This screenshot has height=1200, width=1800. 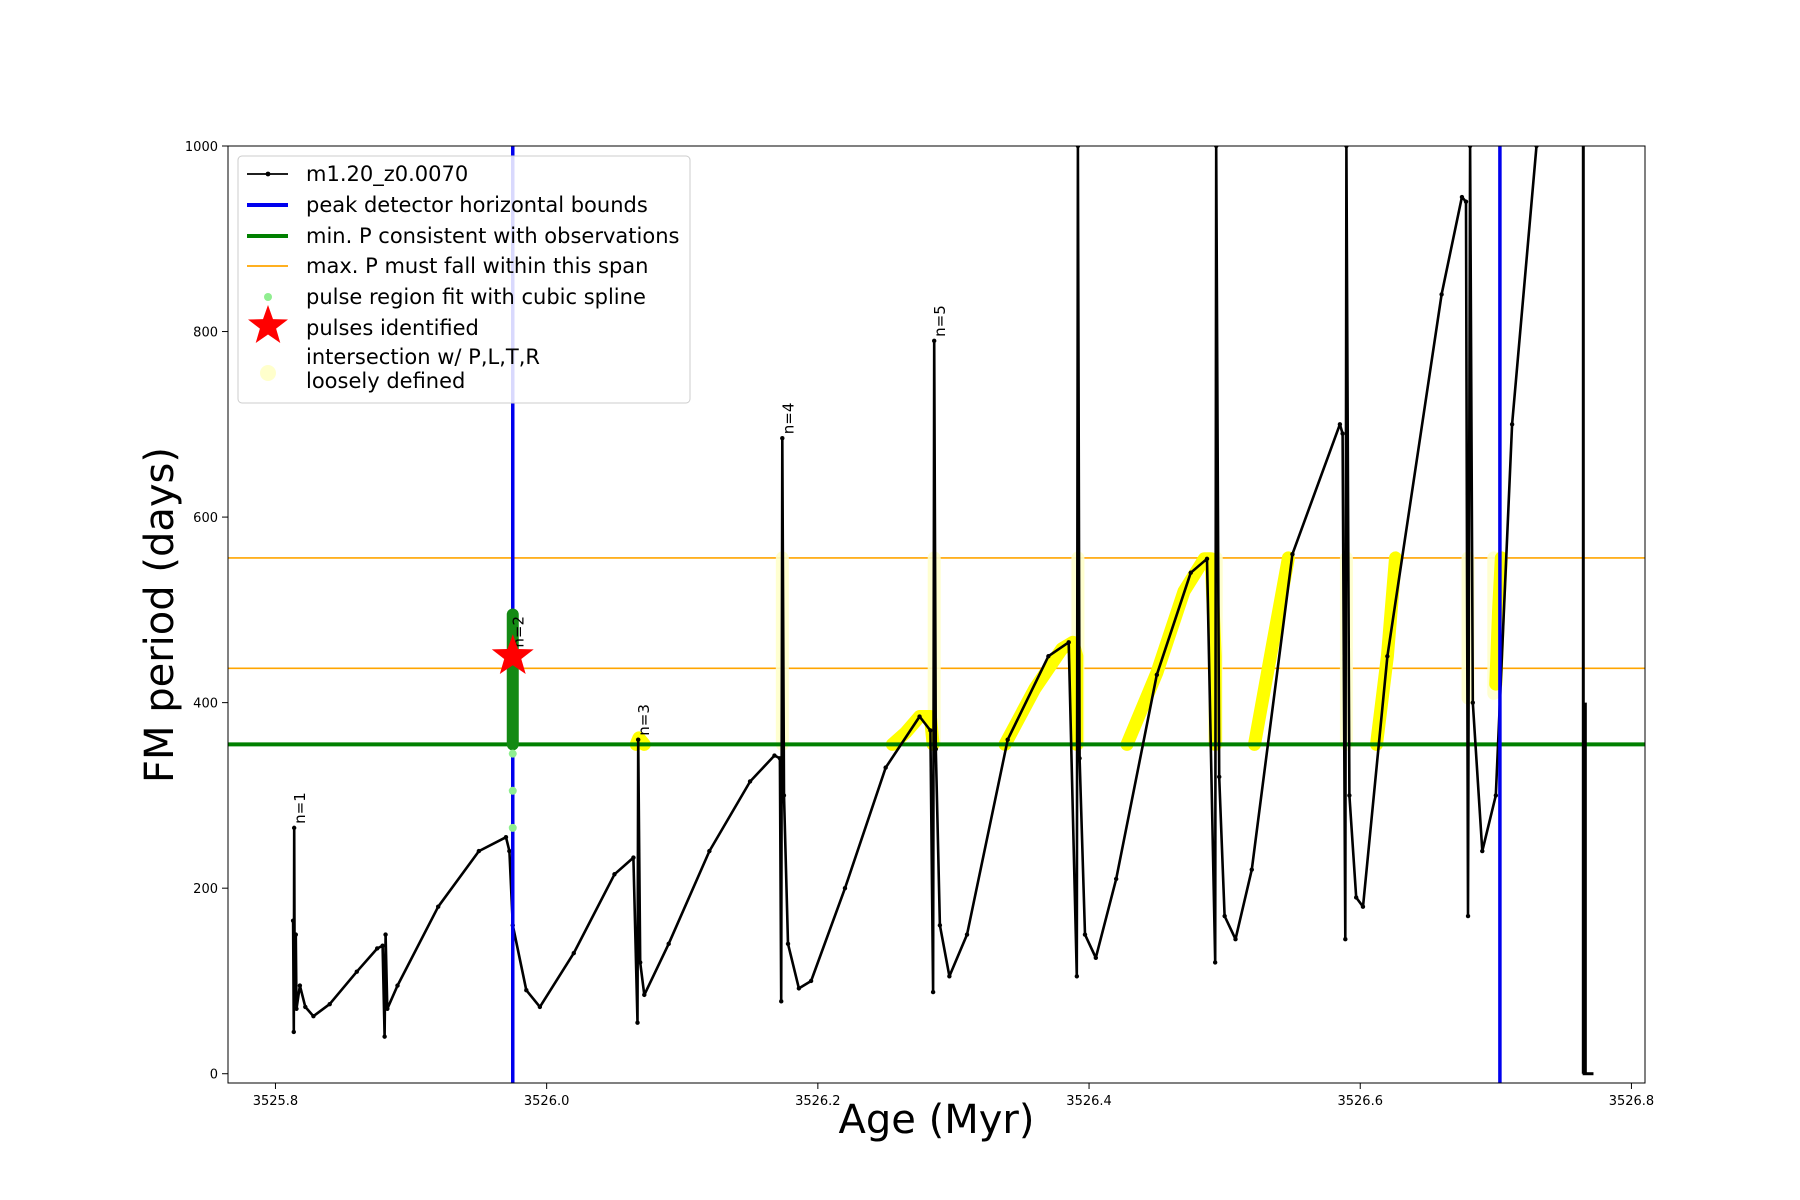 I want to click on y-tick-label-1: 0, so click(x=214, y=1075).